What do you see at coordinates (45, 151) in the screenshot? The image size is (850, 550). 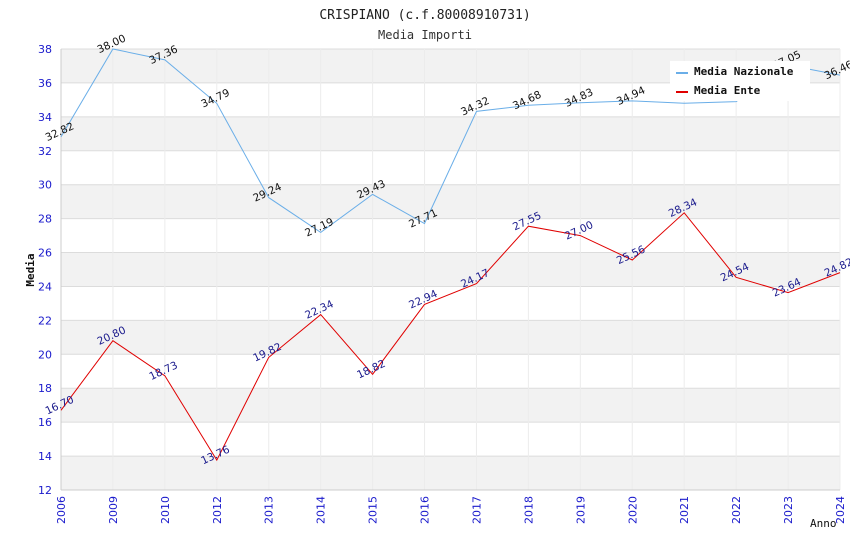 I see `y-tick-label: 32` at bounding box center [45, 151].